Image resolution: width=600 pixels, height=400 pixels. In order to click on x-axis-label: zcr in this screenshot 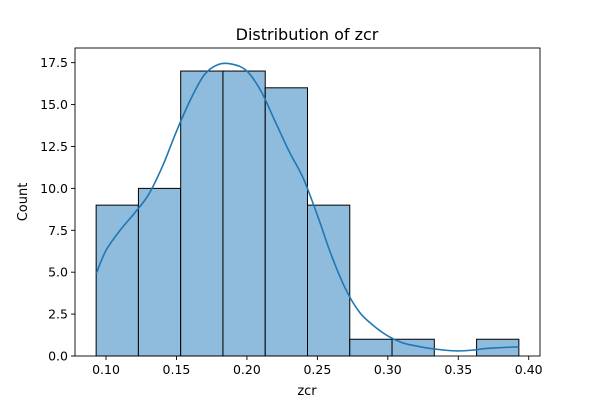, I will do `click(307, 391)`.